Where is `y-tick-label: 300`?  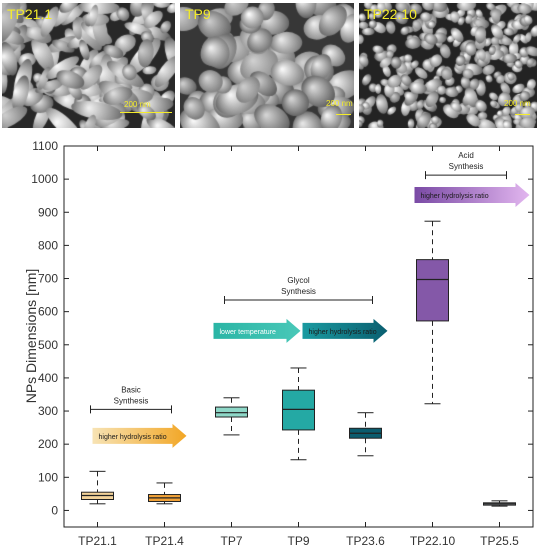 y-tick-label: 300 is located at coordinates (48, 411).